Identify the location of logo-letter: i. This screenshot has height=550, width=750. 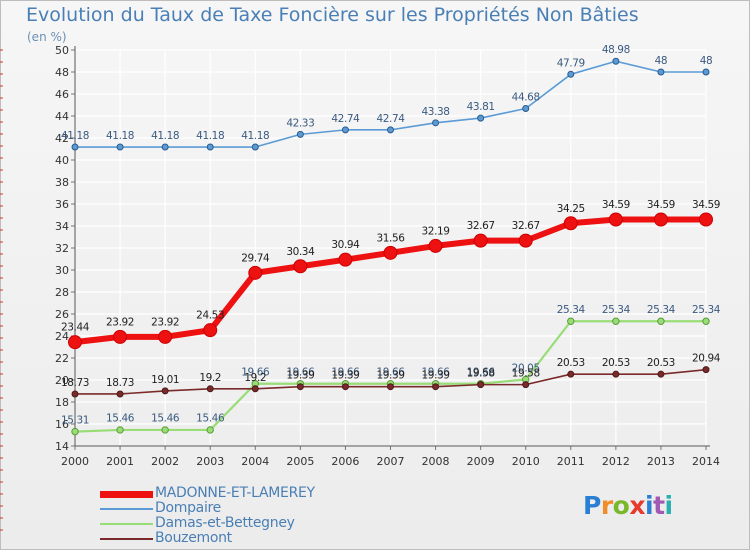
(649, 505).